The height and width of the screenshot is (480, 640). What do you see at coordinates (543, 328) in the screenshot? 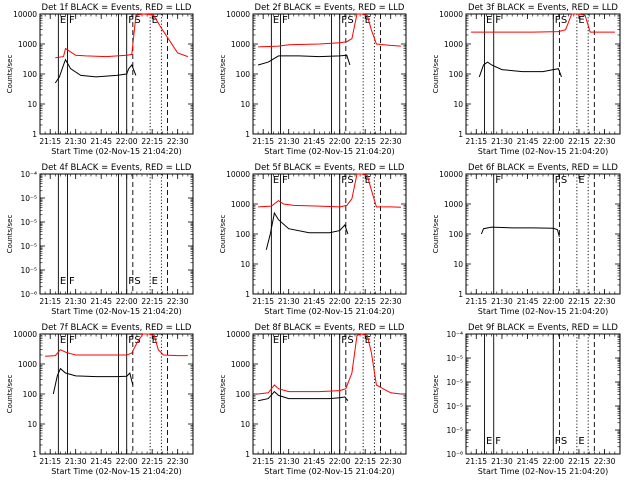
I see `chart-title: Det 9f BLACK = Events, RED = LLD` at bounding box center [543, 328].